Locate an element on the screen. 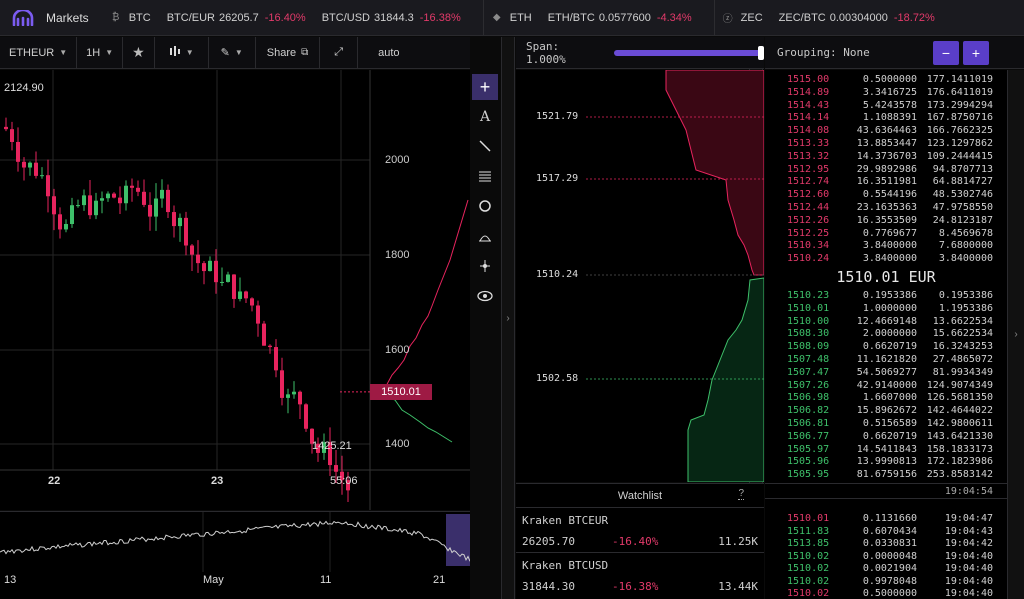  row-total: 143.6421330 is located at coordinates (959, 436).